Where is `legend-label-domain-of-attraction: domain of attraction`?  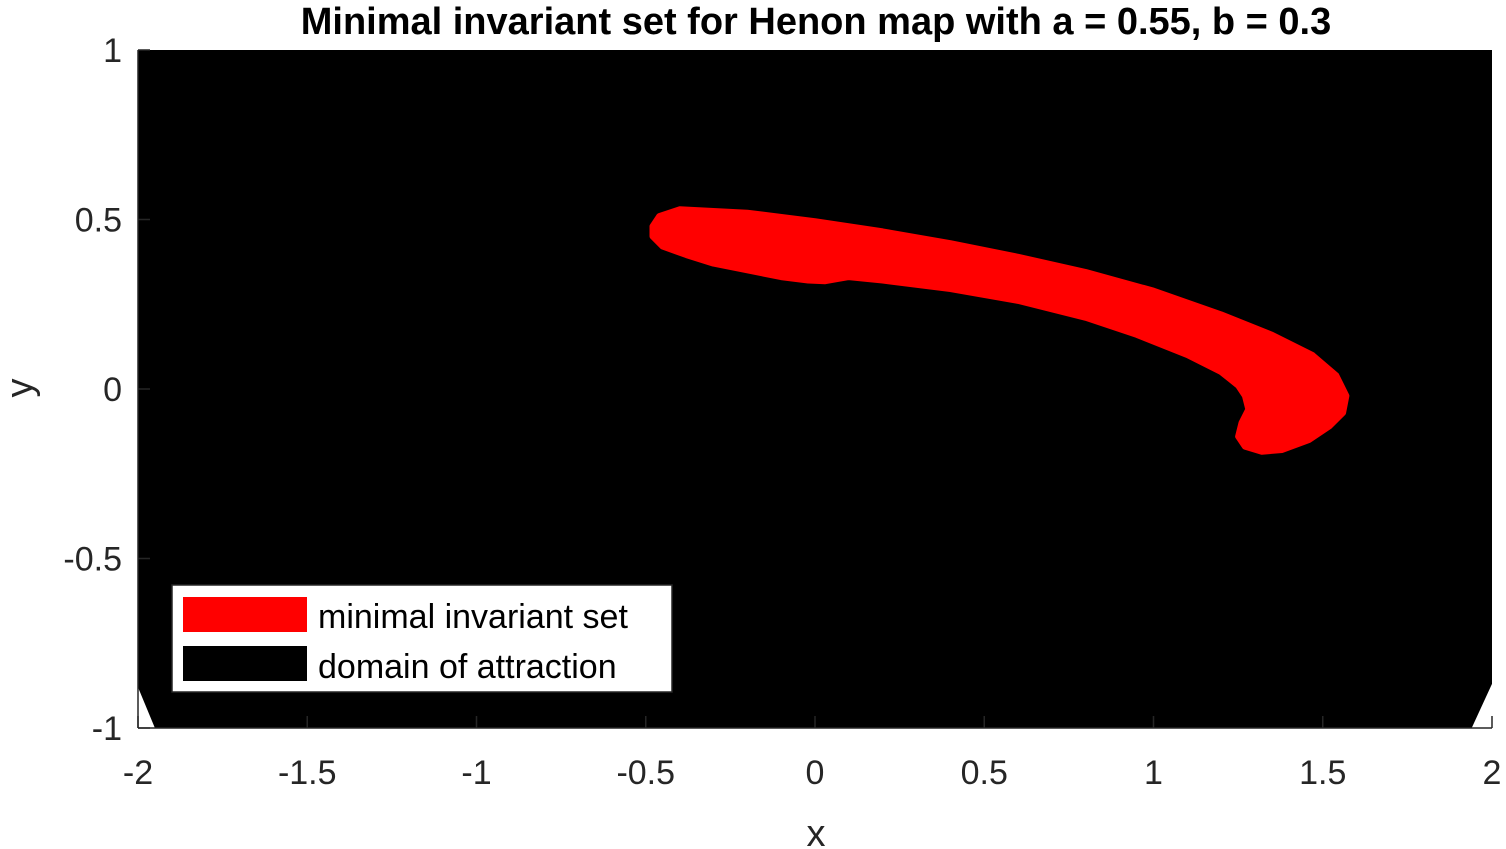 legend-label-domain-of-attraction: domain of attraction is located at coordinates (467, 667).